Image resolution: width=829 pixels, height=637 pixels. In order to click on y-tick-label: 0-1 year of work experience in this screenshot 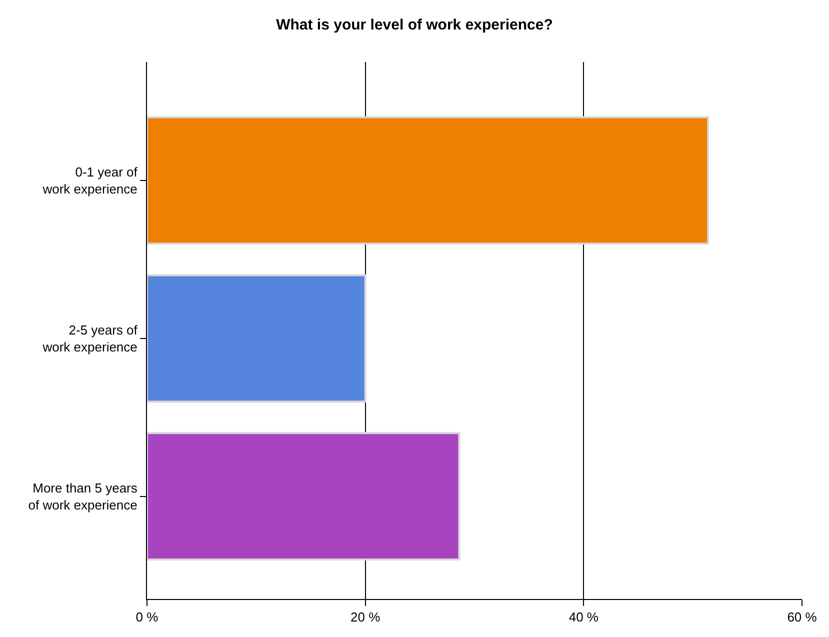, I will do `click(90, 180)`.